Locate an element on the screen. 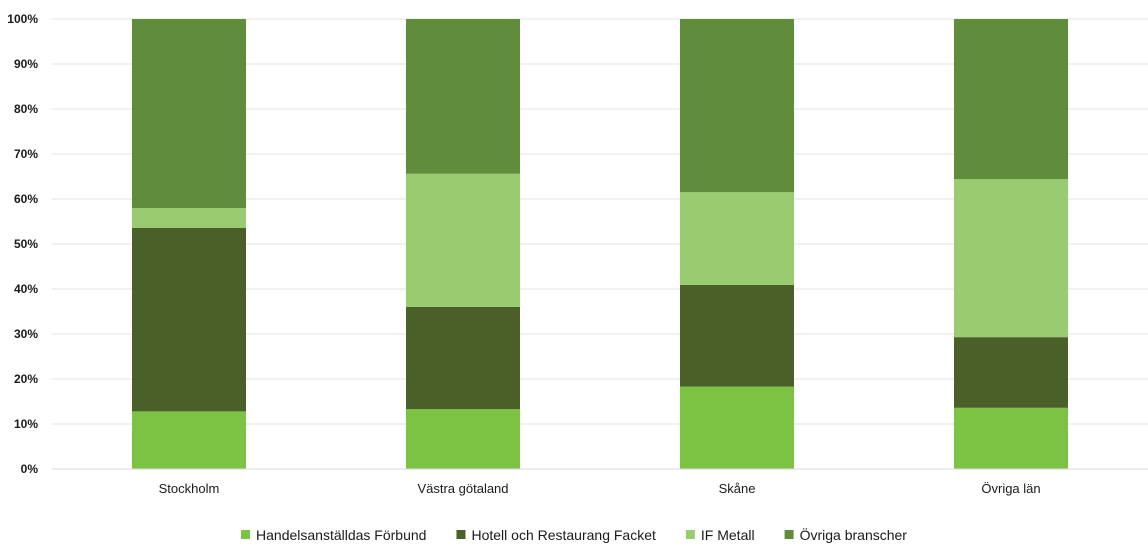  y-tick-label: 50% is located at coordinates (26, 244).